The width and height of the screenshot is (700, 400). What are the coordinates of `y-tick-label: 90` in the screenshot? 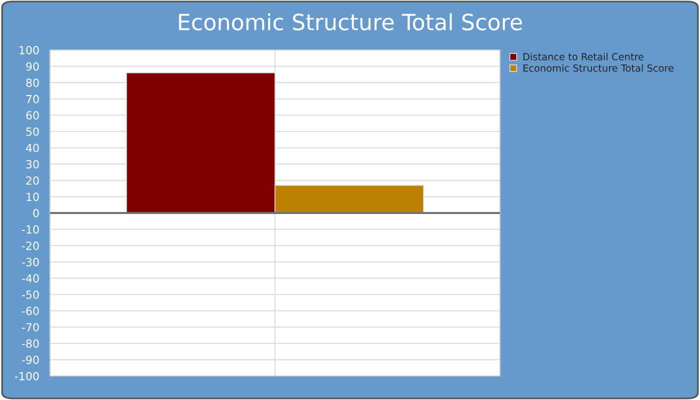 It's located at (32, 66).